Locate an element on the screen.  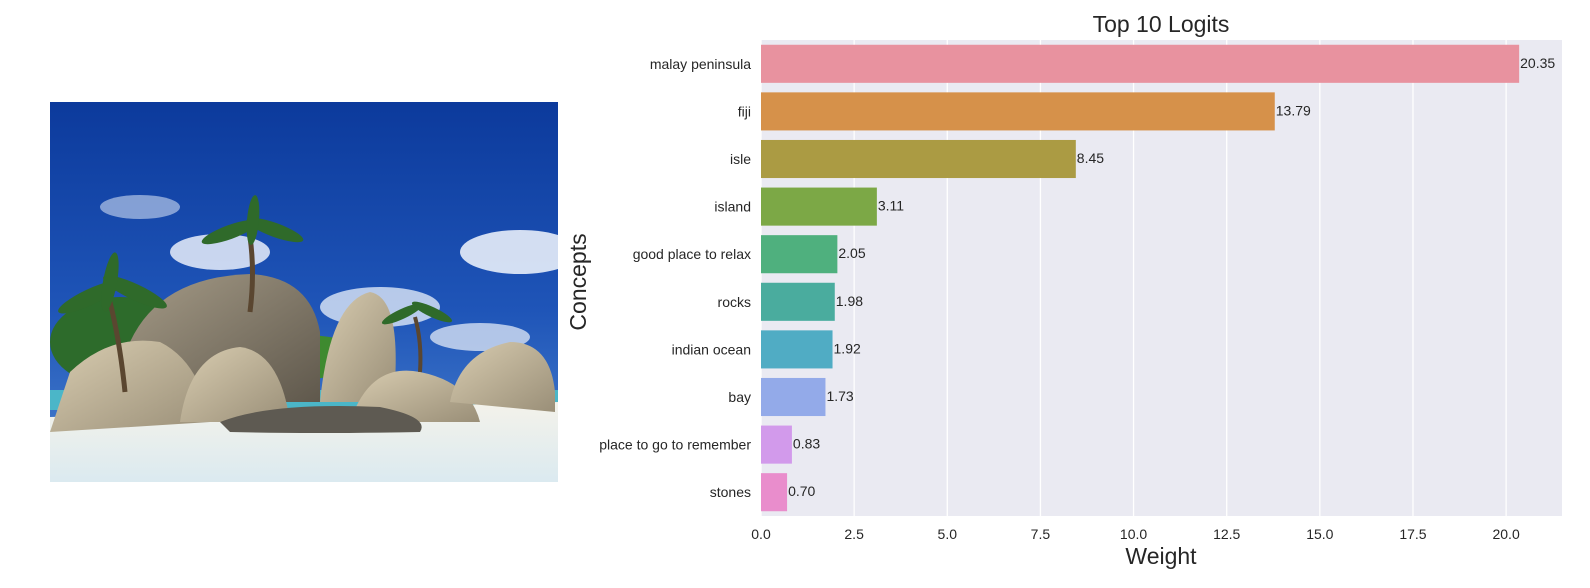
y-axis-title: Concepts is located at coordinates (578, 281).